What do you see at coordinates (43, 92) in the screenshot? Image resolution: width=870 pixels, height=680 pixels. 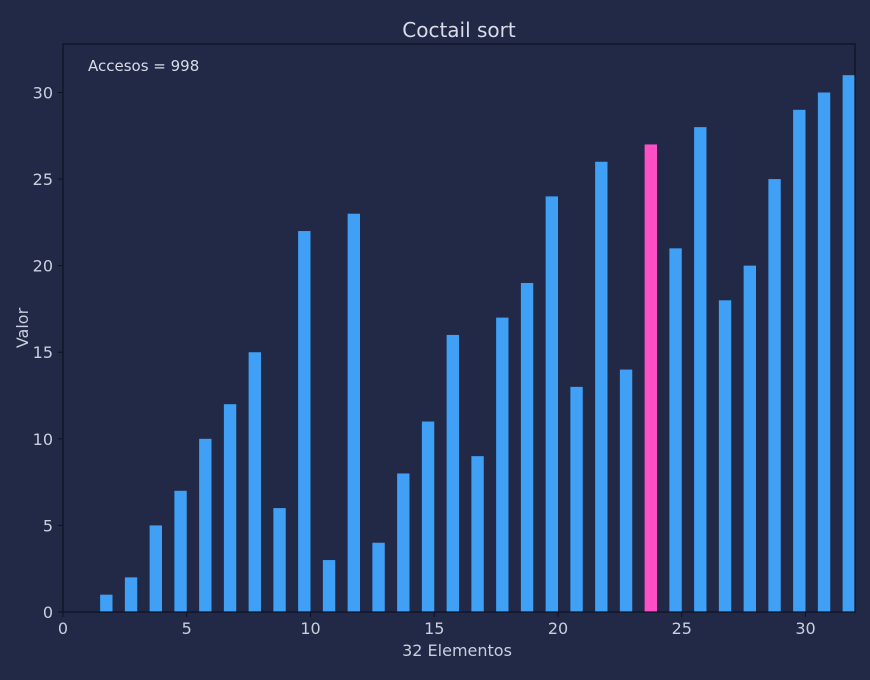 I see `y-tick-label: 30` at bounding box center [43, 92].